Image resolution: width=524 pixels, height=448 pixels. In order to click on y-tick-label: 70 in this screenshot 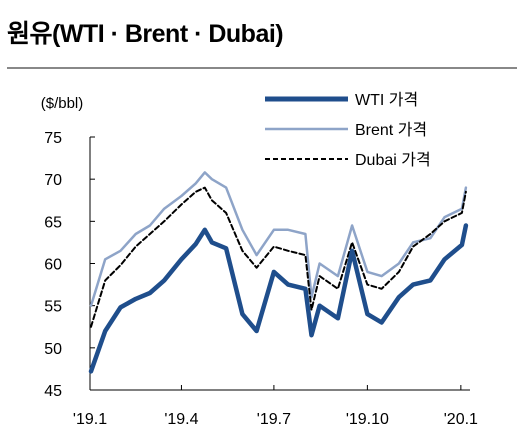, I will do `click(53, 180)`.